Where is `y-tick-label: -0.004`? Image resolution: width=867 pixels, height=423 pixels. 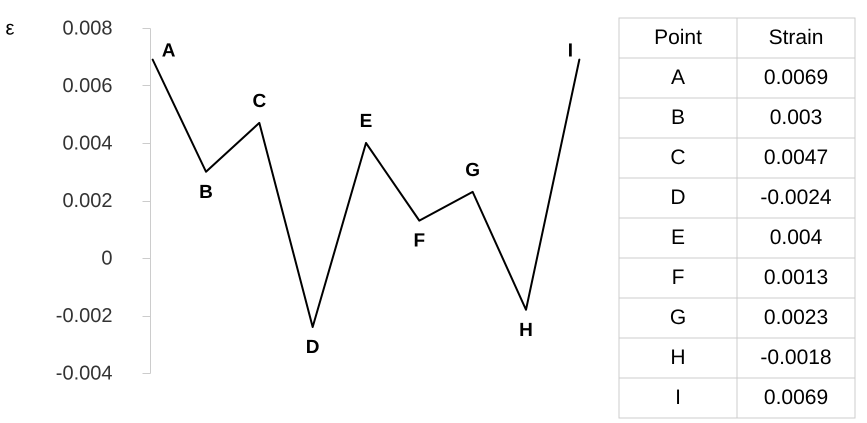
y-tick-label: -0.004 is located at coordinates (84, 373).